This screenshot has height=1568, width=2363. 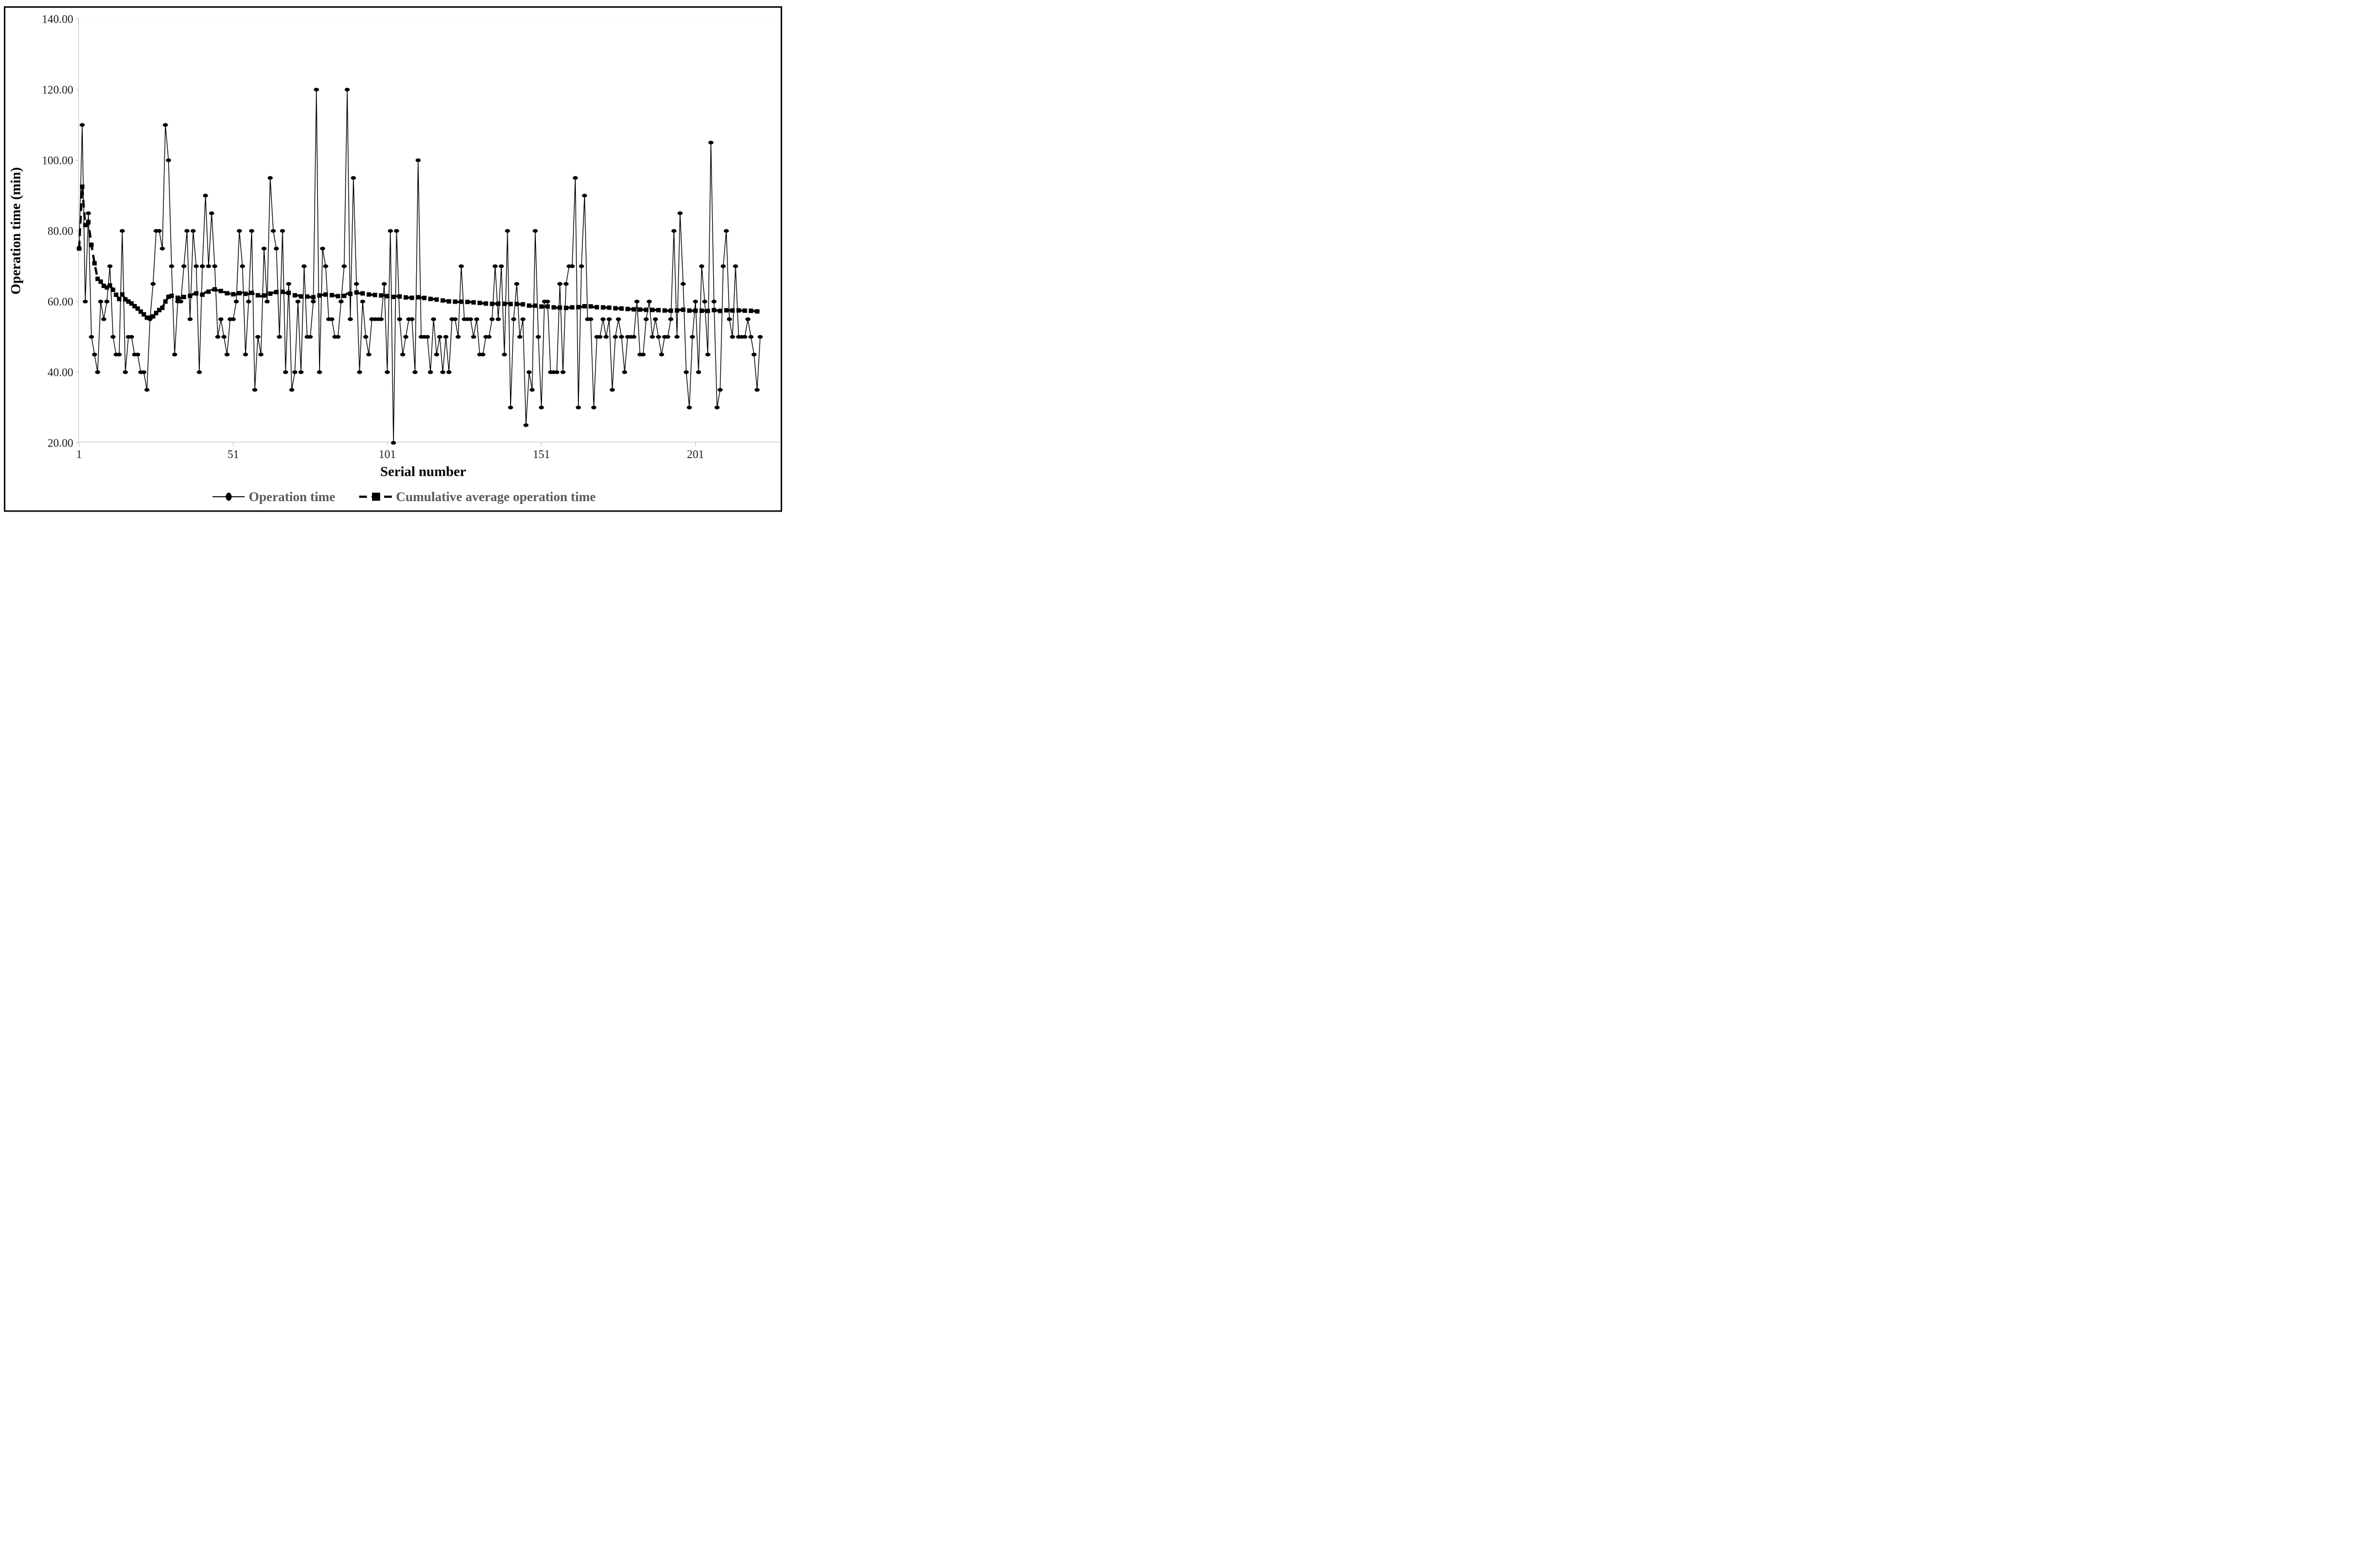 I want to click on legend-label-operation-time: Operation time, so click(x=292, y=497).